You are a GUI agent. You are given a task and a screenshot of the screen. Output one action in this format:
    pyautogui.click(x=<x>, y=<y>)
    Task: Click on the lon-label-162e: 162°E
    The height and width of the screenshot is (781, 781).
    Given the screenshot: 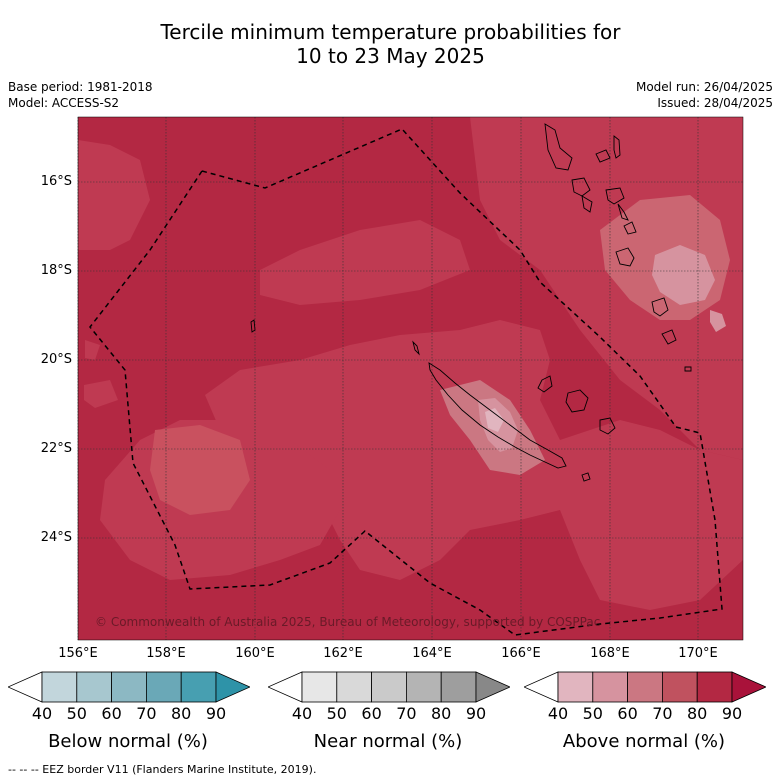 What is the action you would take?
    pyautogui.click(x=343, y=653)
    